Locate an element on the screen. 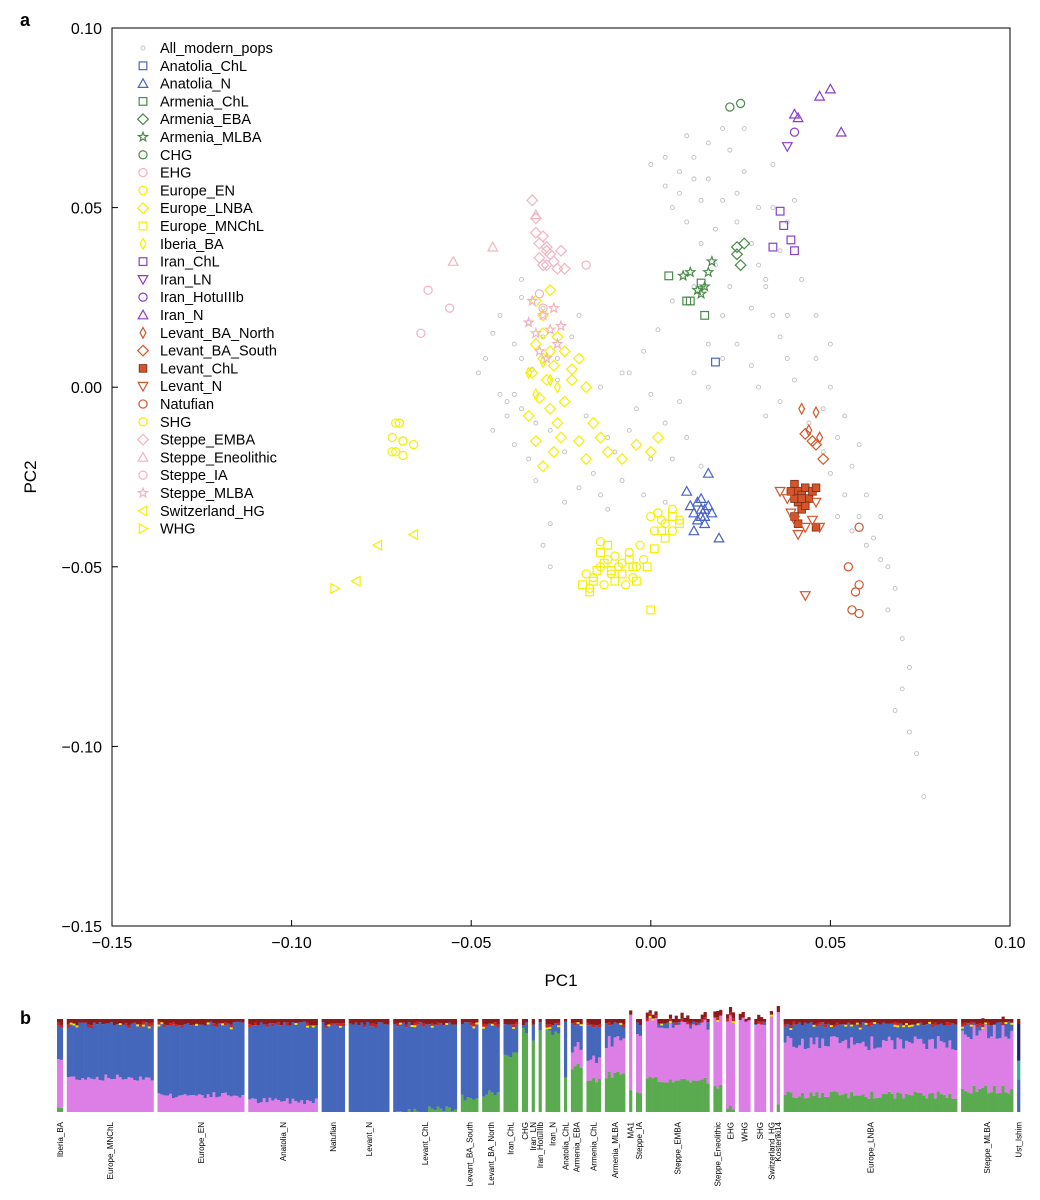 The image size is (1040, 1200). admix-group-Iran_HotuIIIb is located at coordinates (540, 1065).